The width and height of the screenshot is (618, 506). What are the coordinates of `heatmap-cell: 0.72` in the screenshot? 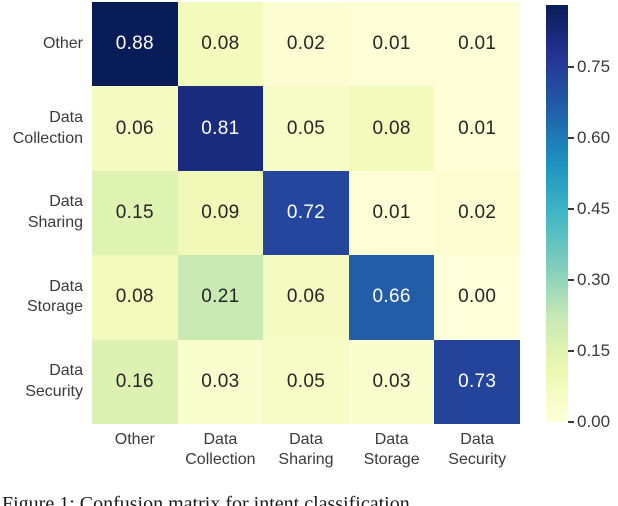 It's located at (306, 213).